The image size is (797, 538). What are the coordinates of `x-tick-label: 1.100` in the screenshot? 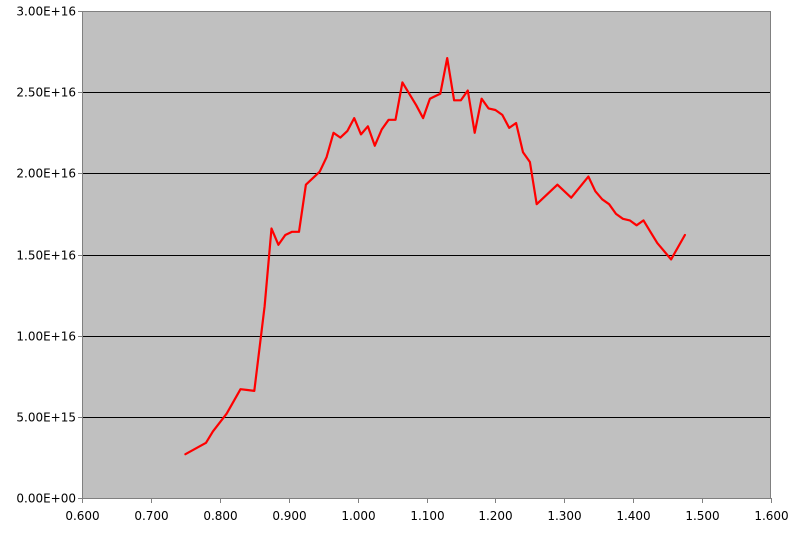 It's located at (427, 516).